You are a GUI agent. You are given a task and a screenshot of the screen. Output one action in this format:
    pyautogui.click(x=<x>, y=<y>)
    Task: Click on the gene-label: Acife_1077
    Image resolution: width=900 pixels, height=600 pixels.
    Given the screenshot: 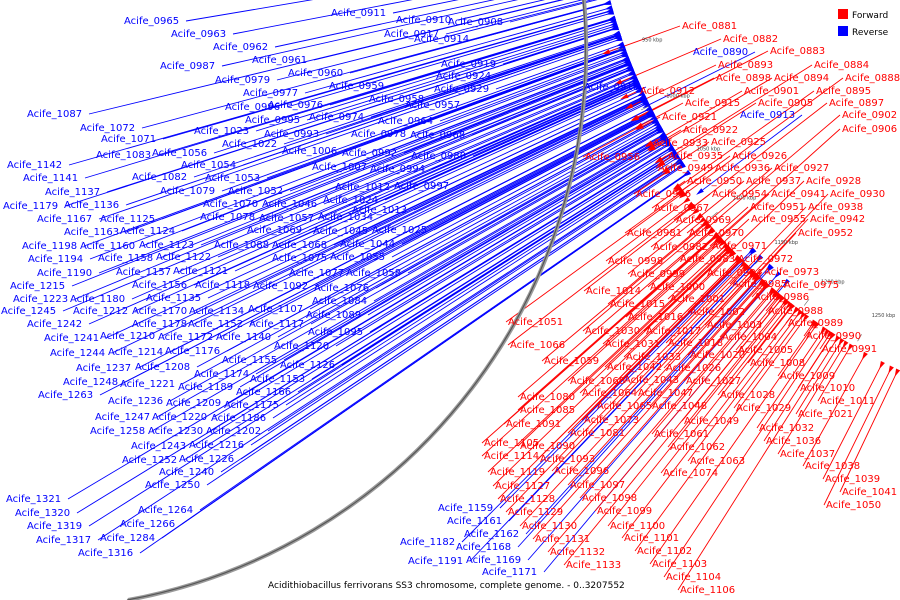 What is the action you would take?
    pyautogui.click(x=316, y=273)
    